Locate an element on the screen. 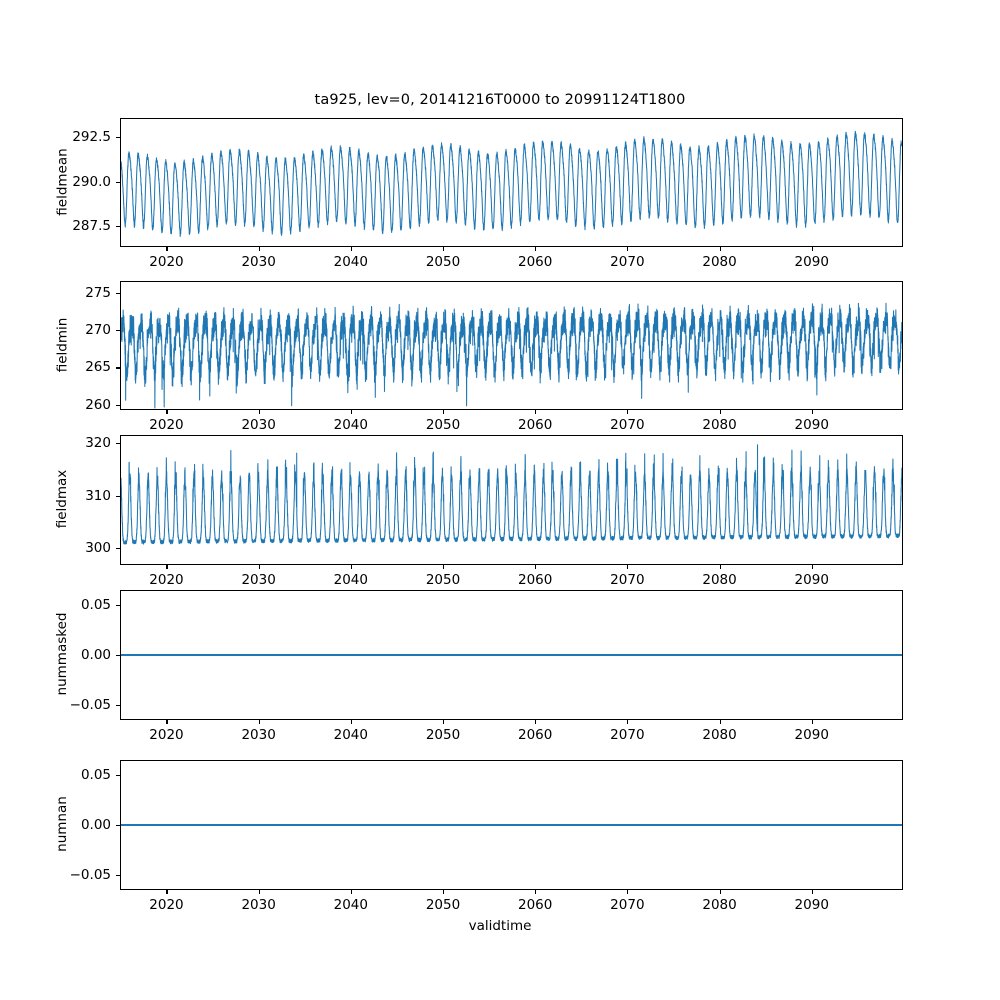 This screenshot has width=1000, height=1000. y-axis-label-nummasked: nummasked is located at coordinates (62, 654).